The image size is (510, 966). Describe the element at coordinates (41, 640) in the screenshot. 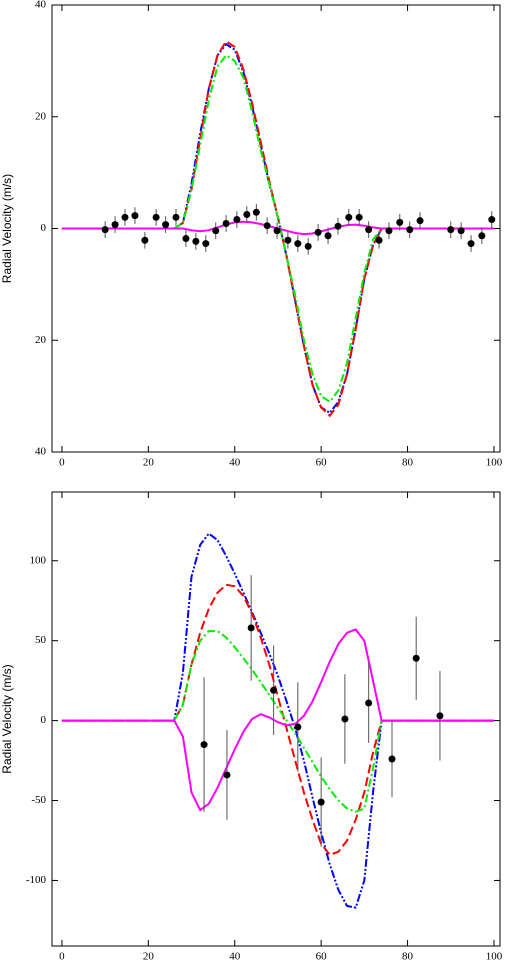

I see `y-tick-label: 50` at that location.